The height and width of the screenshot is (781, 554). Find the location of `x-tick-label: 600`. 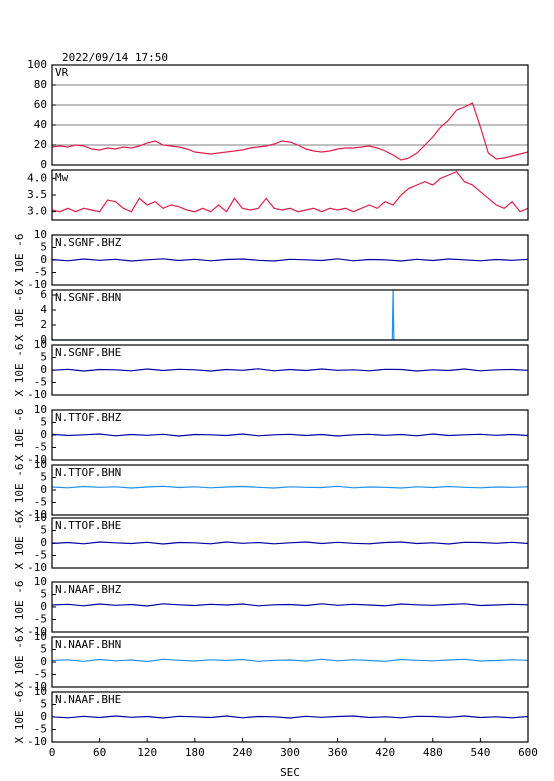

x-tick-label: 600 is located at coordinates (528, 752).